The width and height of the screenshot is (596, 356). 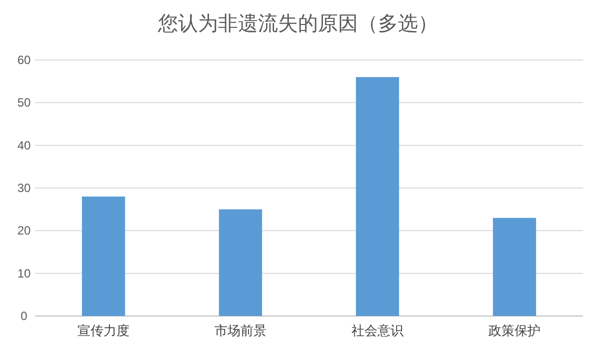 I want to click on y-tick-label: 50, so click(x=24, y=103).